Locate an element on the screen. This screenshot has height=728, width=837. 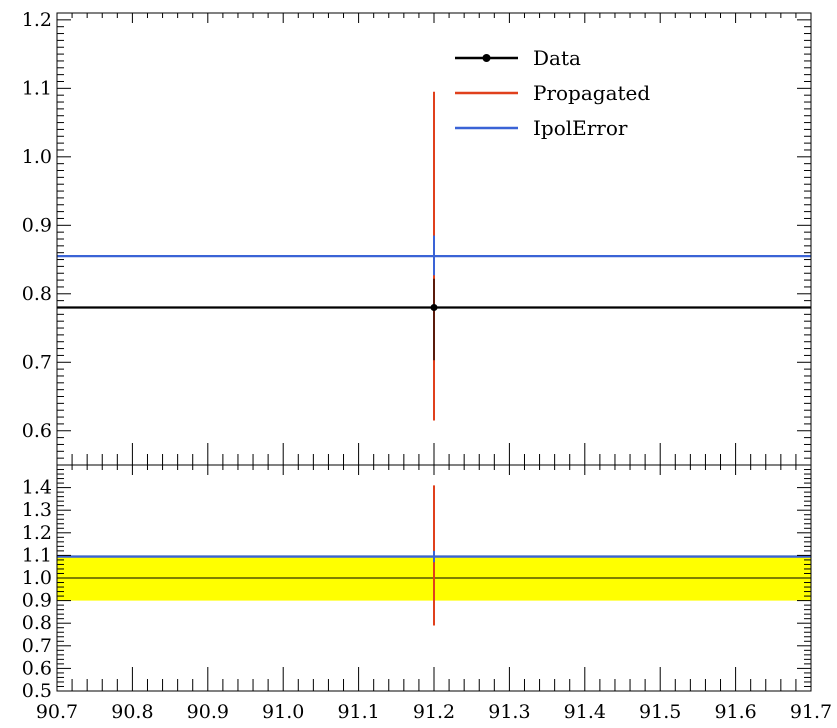
x-tick-label: 90.8 is located at coordinates (132, 712).